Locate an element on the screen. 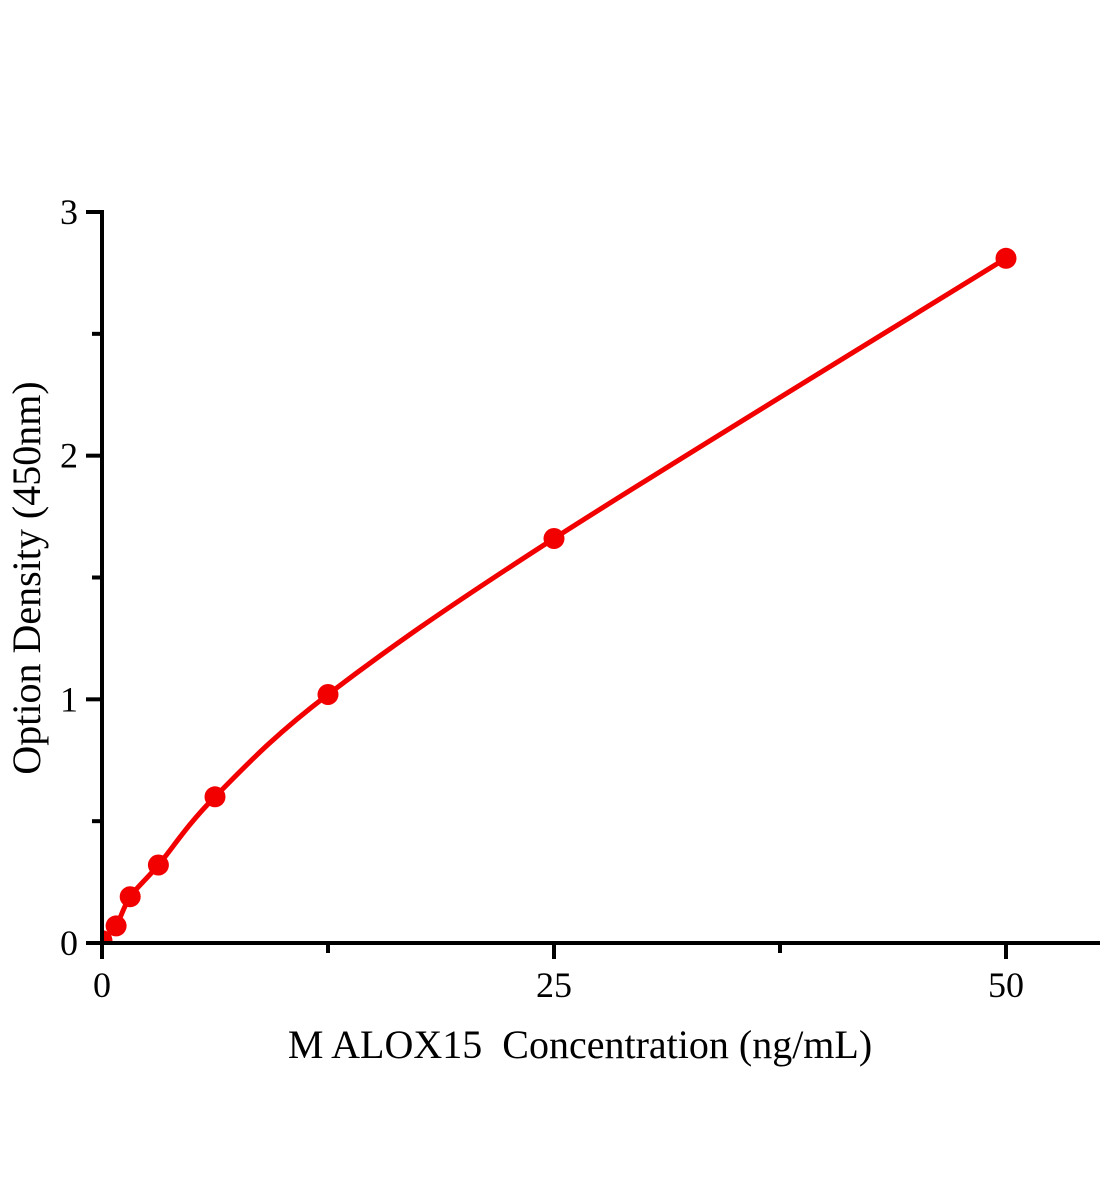  y-tick-label: 3 is located at coordinates (69, 212).